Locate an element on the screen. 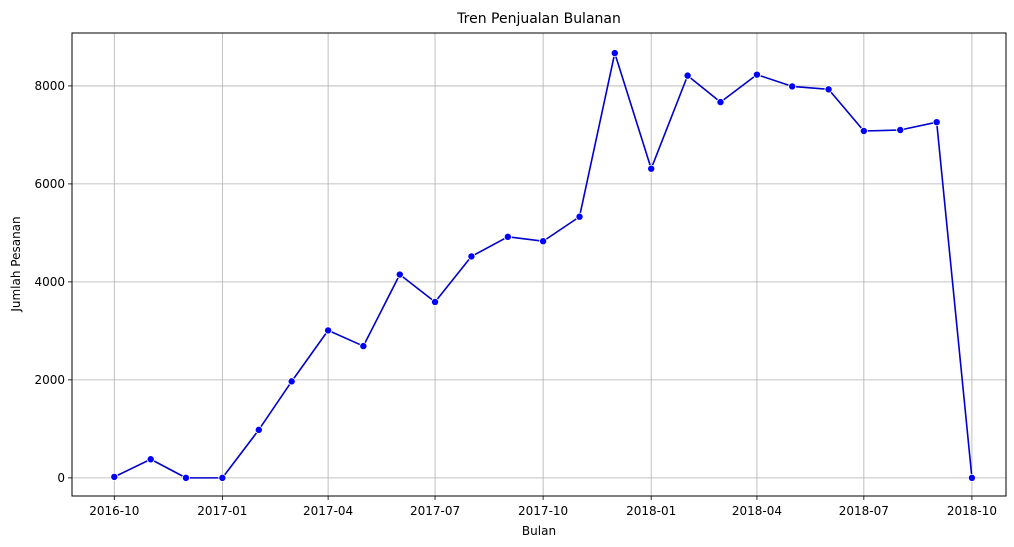  y-axis-title: Jumlah Pesanan is located at coordinates (16, 264).